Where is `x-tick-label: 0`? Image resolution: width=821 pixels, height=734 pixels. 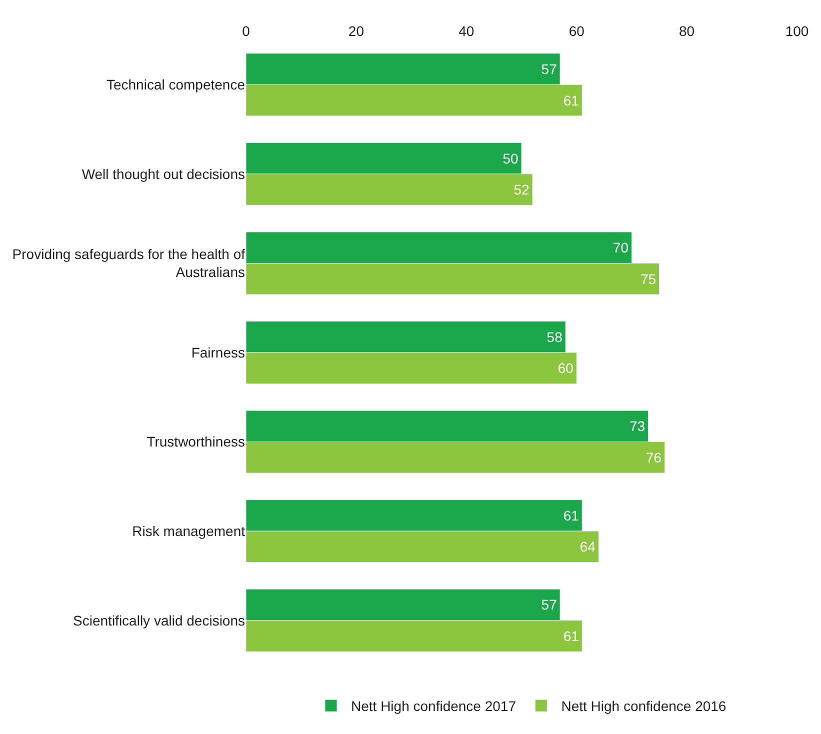 x-tick-label: 0 is located at coordinates (246, 31).